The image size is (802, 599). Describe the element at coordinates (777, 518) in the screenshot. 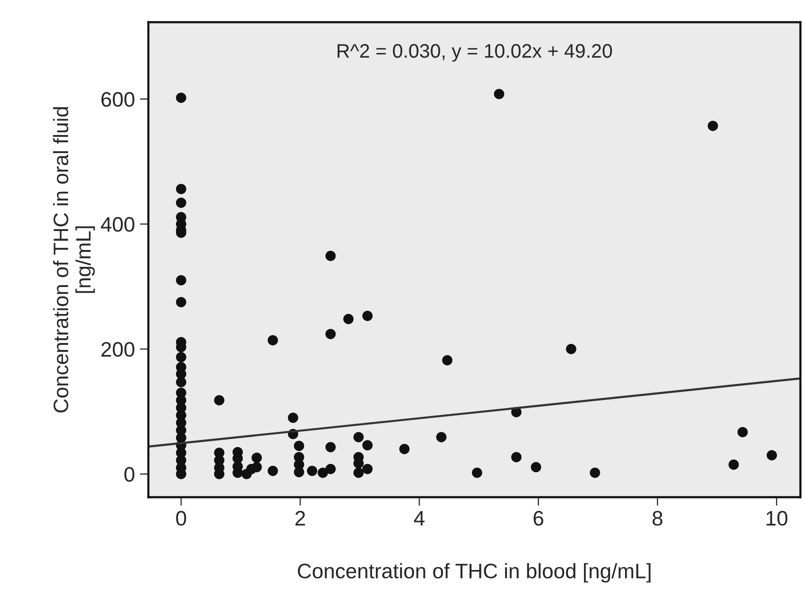

I see `x-tick-label: 10` at that location.